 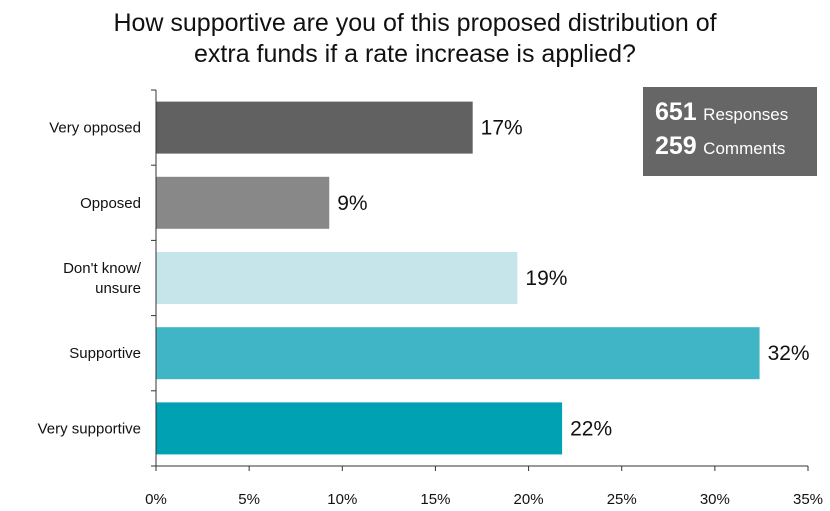 I want to click on comments-count: 259, so click(x=676, y=146).